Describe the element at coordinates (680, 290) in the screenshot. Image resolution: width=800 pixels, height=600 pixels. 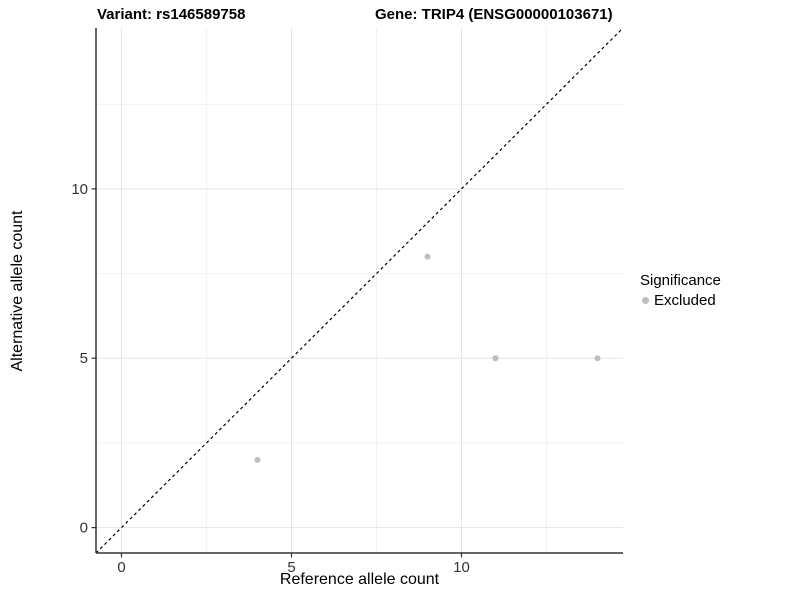
I see `legend: Significance Excluded` at that location.